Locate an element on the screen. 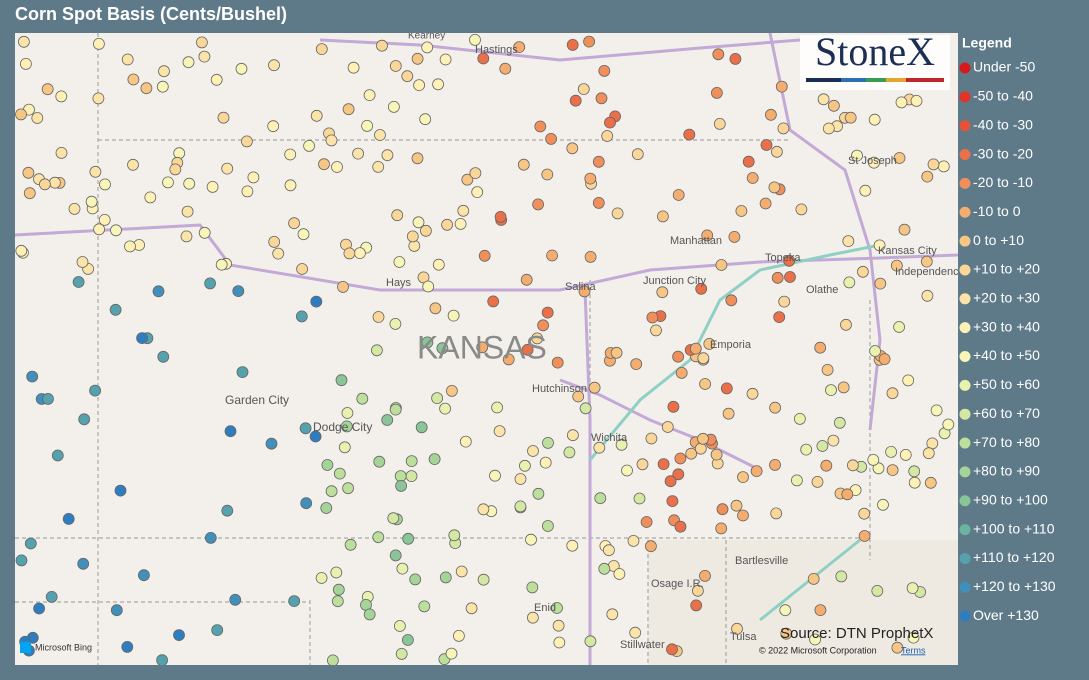  place-label: Emporia is located at coordinates (731, 345).